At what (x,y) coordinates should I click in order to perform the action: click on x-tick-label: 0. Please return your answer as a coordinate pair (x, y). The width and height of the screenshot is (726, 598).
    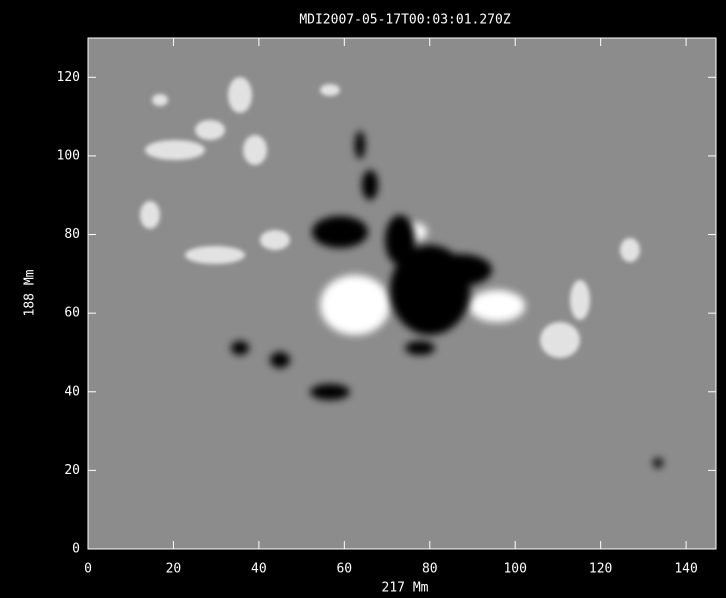
    Looking at the image, I should click on (88, 569).